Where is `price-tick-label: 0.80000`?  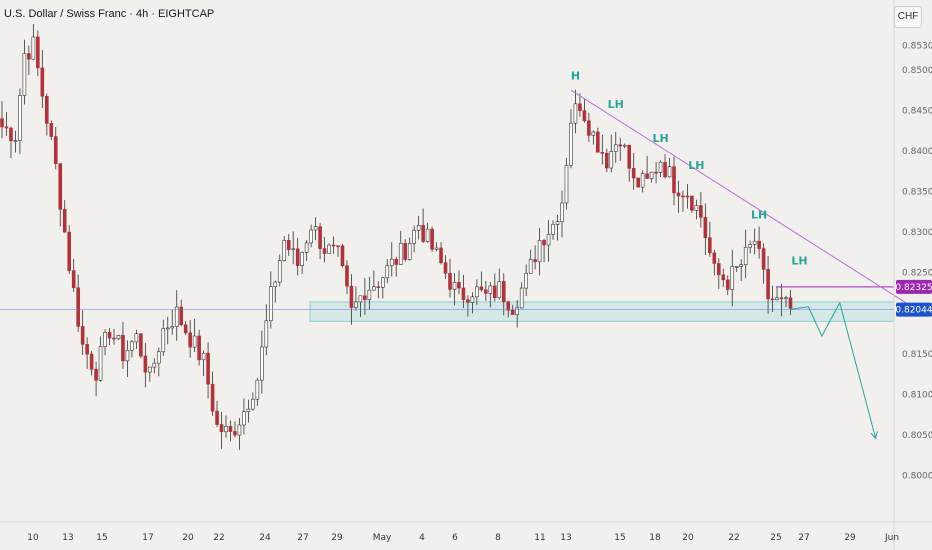
price-tick-label: 0.80000 is located at coordinates (917, 476).